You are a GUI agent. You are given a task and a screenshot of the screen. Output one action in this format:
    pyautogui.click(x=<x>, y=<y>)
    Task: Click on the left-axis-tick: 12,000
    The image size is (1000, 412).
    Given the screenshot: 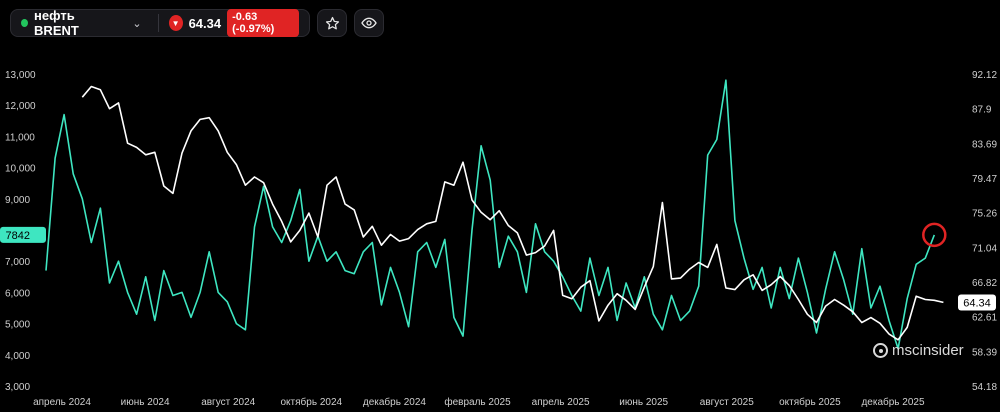 What is the action you would take?
    pyautogui.click(x=20, y=106)
    